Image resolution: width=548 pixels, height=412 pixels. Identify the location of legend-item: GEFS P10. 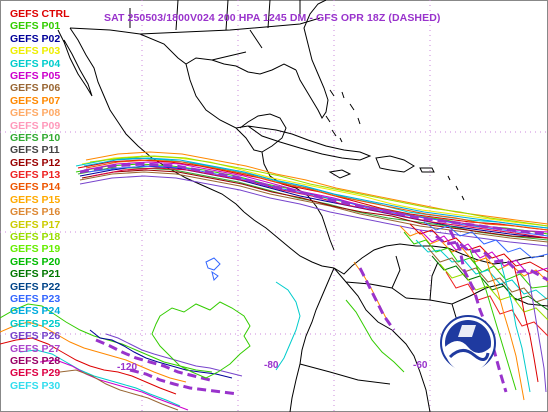
(35, 137).